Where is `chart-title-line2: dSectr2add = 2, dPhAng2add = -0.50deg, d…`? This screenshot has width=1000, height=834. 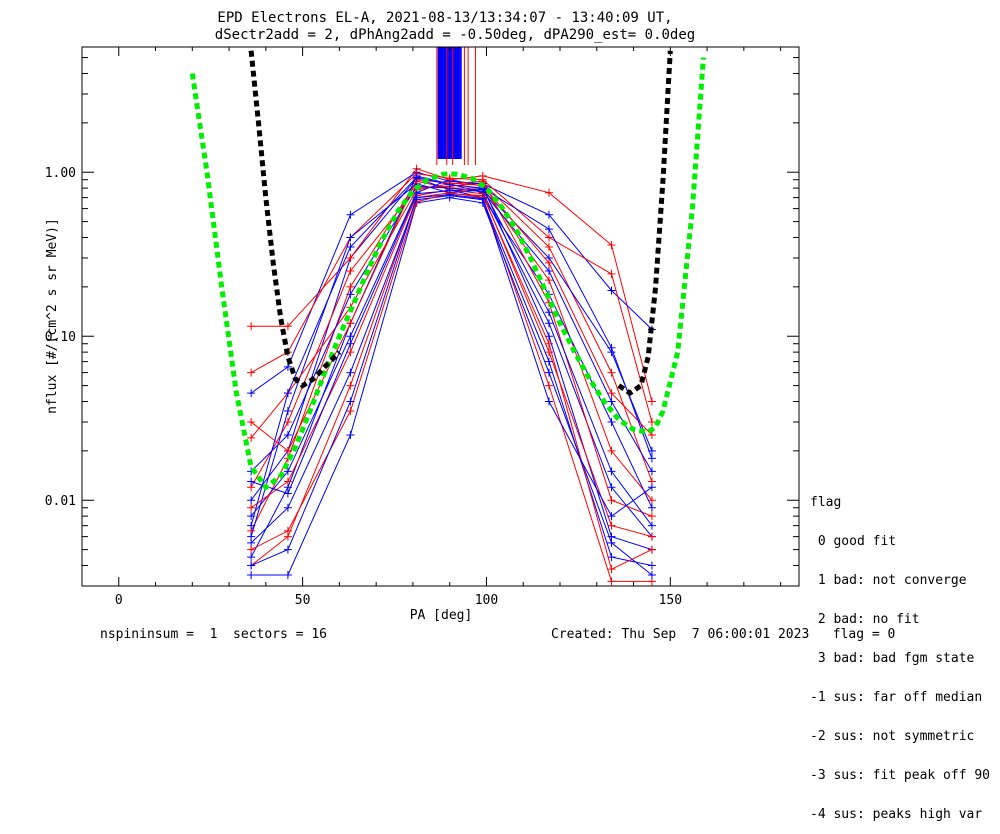
chart-title-line2: dSectr2add = 2, dPhAng2add = -0.50deg, d… is located at coordinates (455, 35).